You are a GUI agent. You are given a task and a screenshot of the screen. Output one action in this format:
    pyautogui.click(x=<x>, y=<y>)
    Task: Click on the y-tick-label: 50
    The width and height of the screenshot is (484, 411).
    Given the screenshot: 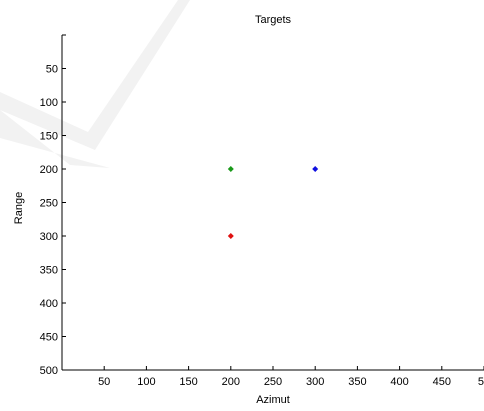 What is the action you would take?
    pyautogui.click(x=52, y=70)
    